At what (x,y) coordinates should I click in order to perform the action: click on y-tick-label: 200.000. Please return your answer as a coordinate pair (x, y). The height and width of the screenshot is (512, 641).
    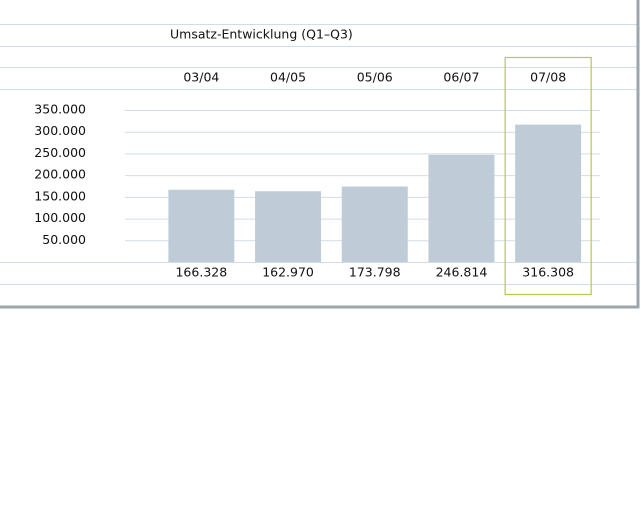
    Looking at the image, I should click on (60, 174).